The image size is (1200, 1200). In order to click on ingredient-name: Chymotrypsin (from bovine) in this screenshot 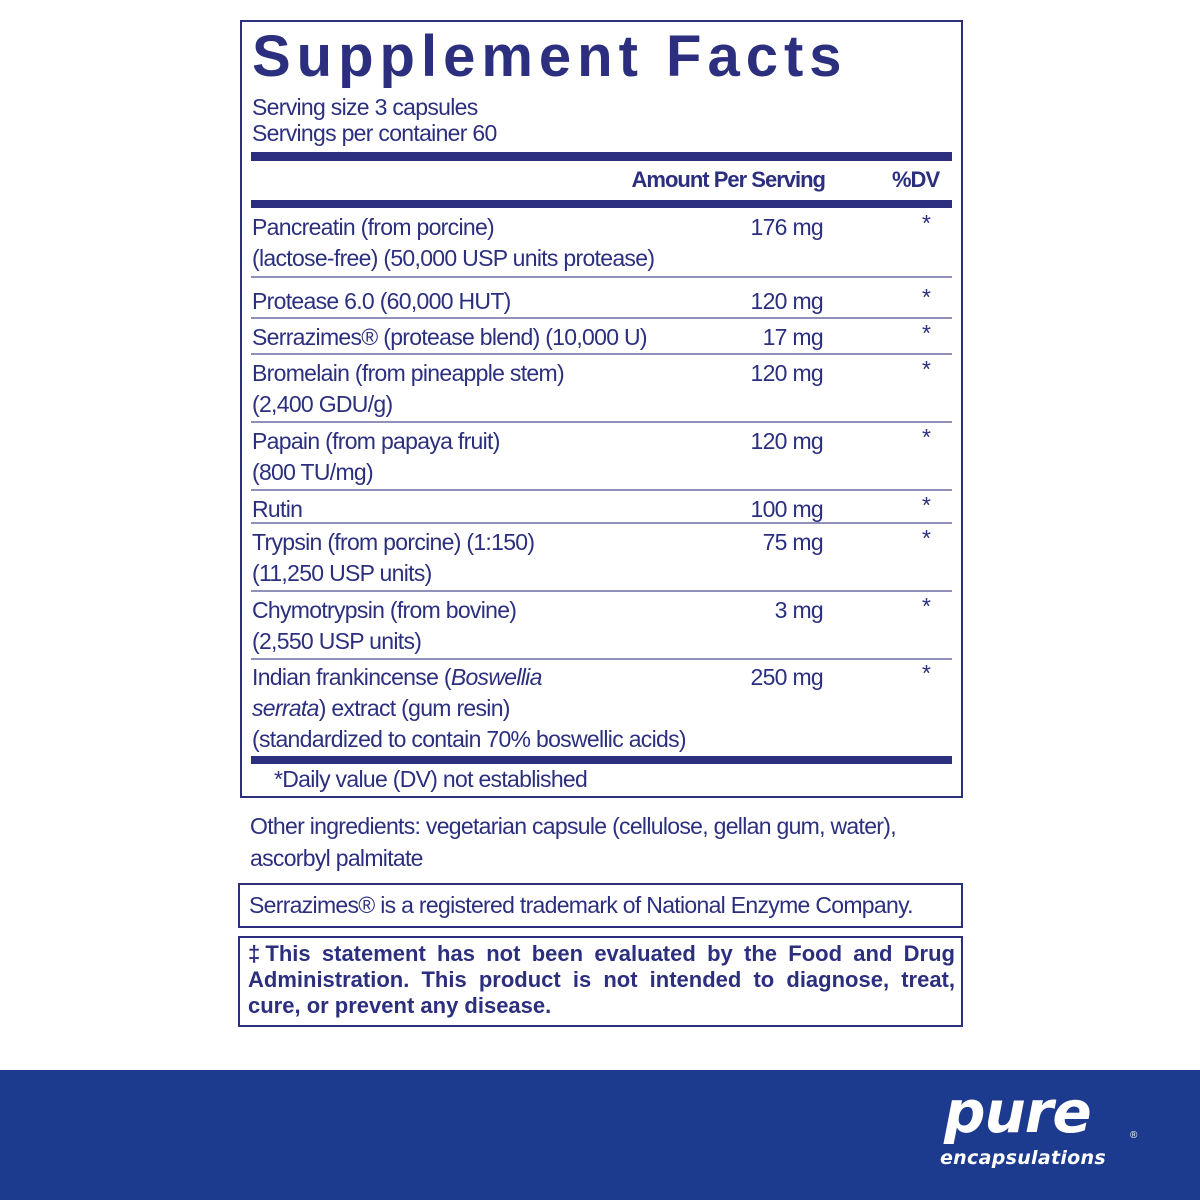, I will do `click(384, 610)`.